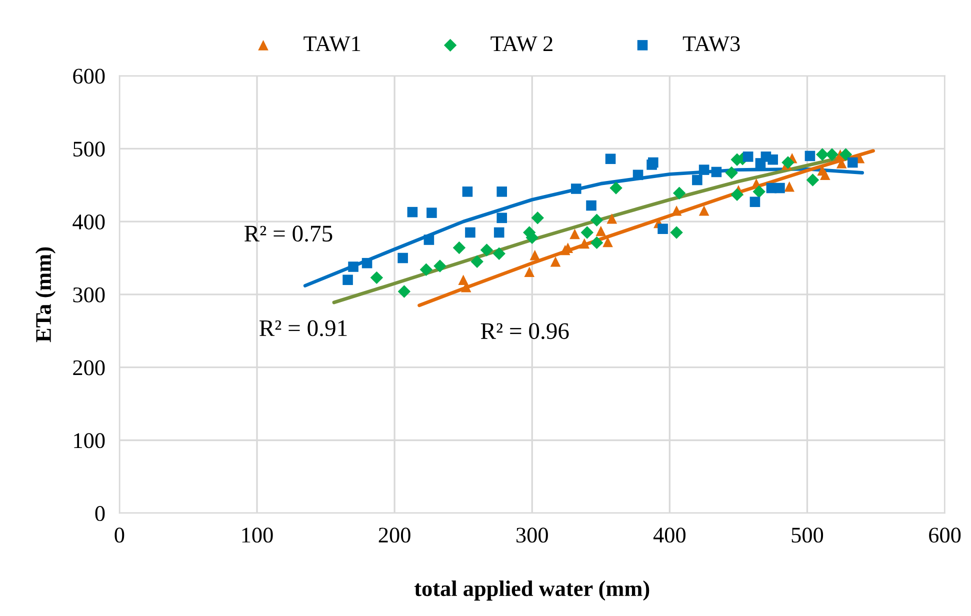  What do you see at coordinates (89, 294) in the screenshot?
I see `y-tick-label: 300` at bounding box center [89, 294].